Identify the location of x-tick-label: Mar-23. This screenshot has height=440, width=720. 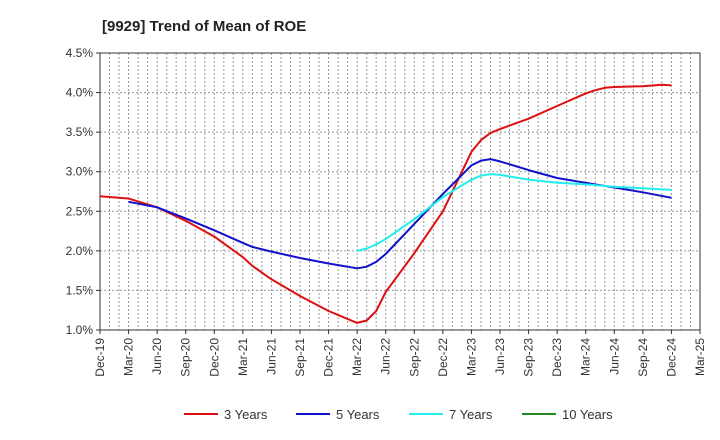
(471, 357).